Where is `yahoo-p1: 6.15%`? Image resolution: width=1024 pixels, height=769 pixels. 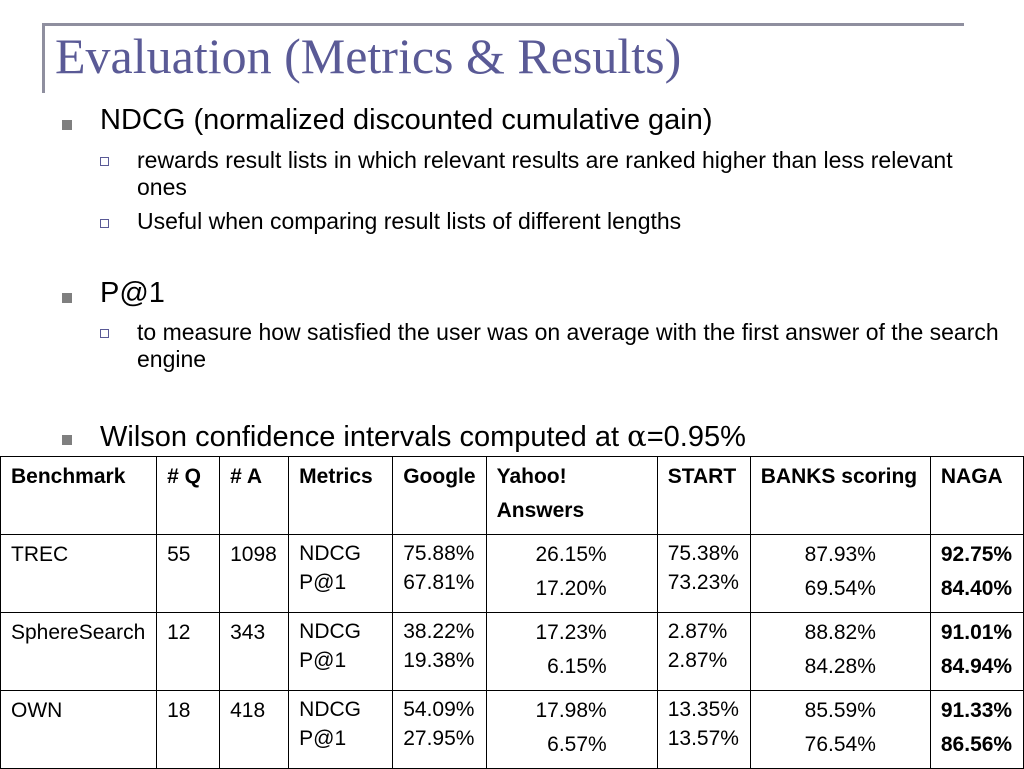 yahoo-p1: 6.15% is located at coordinates (577, 666).